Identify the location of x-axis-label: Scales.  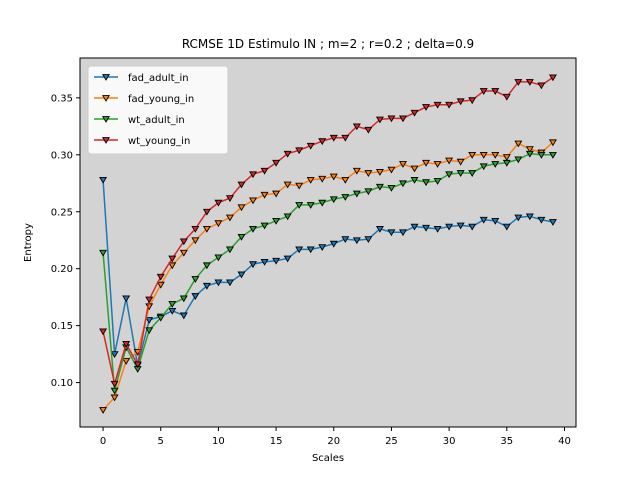
(328, 458).